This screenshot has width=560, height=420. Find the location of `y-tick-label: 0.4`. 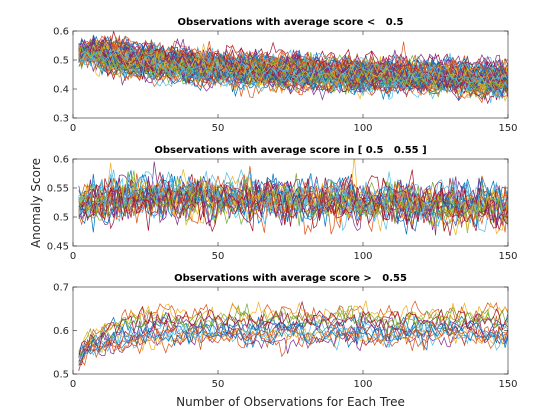

y-tick-label: 0.4 is located at coordinates (61, 90).